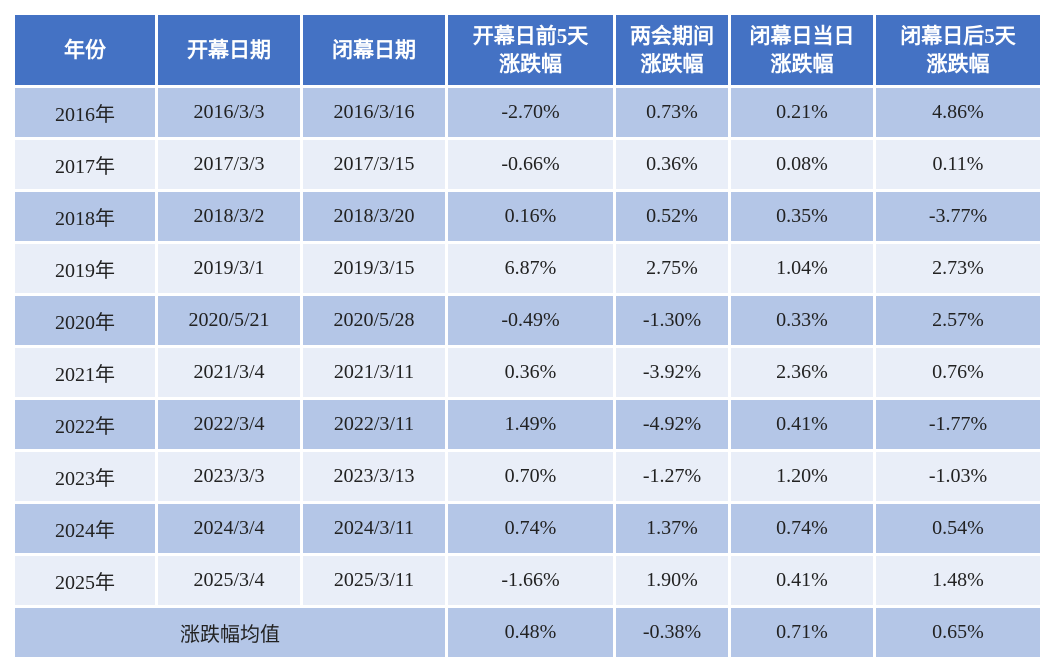  I want to click on table-cell: -3.77%, so click(958, 216).